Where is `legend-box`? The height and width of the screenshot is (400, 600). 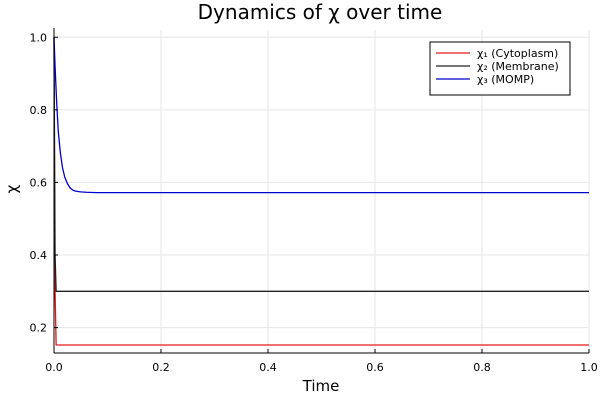
legend-box is located at coordinates (500, 68).